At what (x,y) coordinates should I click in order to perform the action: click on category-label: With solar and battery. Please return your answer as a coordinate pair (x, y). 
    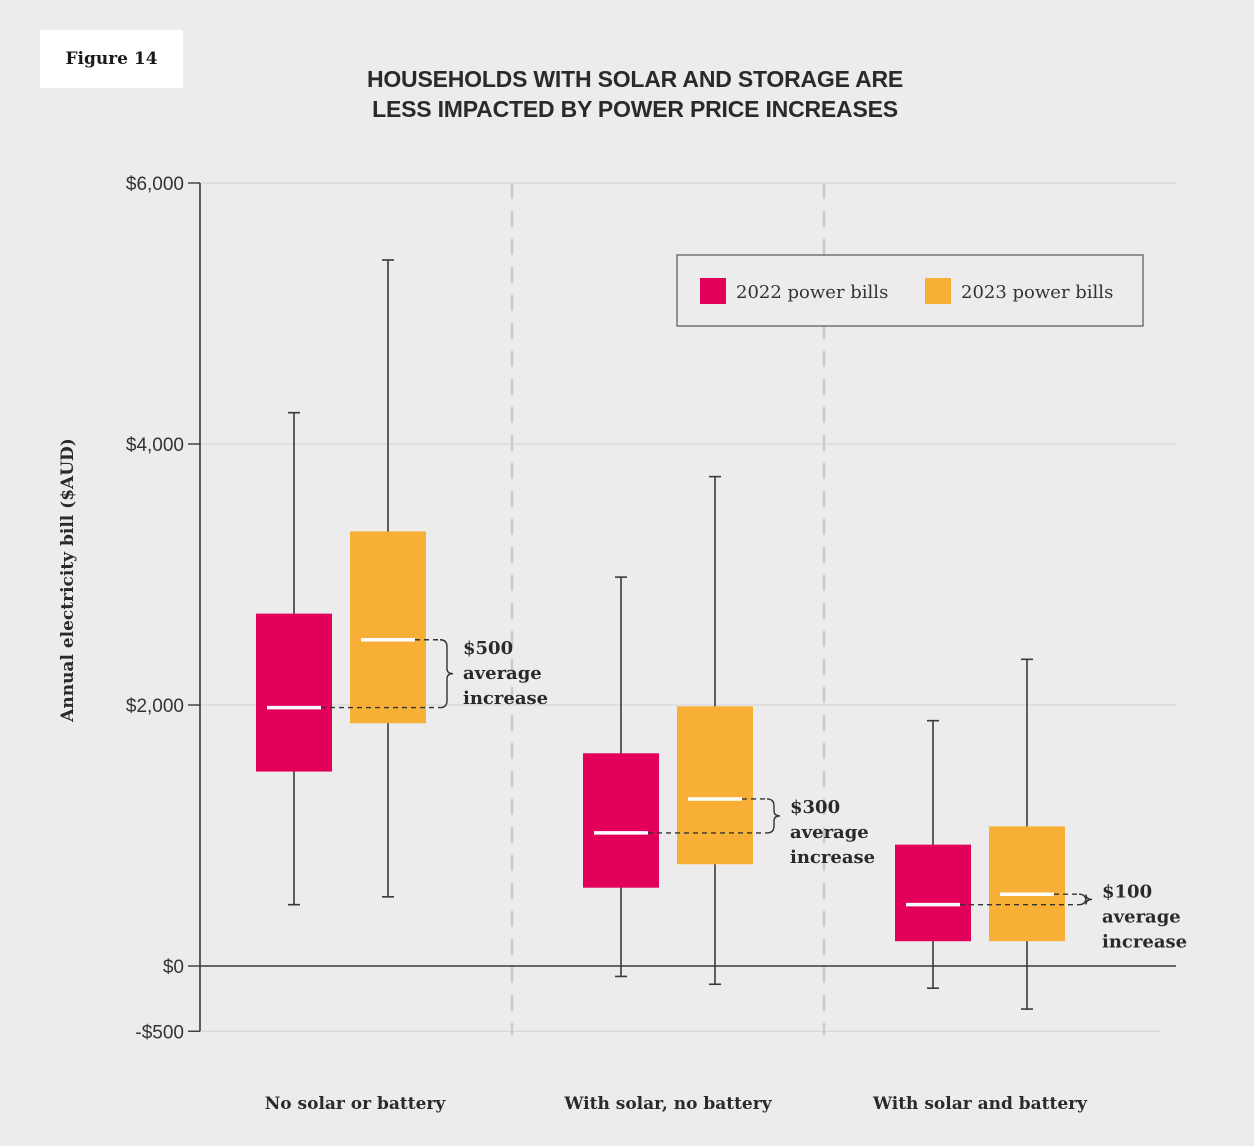
    Looking at the image, I should click on (980, 1104).